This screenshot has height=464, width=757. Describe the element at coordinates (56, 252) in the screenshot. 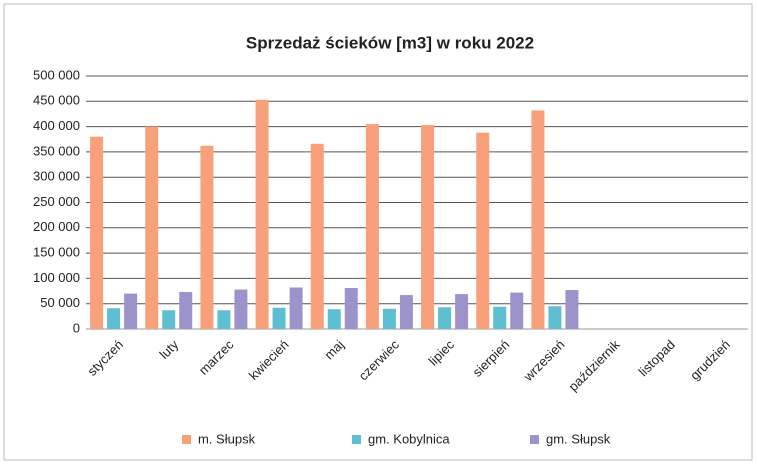

I see `y-tick-label: 150 000` at that location.